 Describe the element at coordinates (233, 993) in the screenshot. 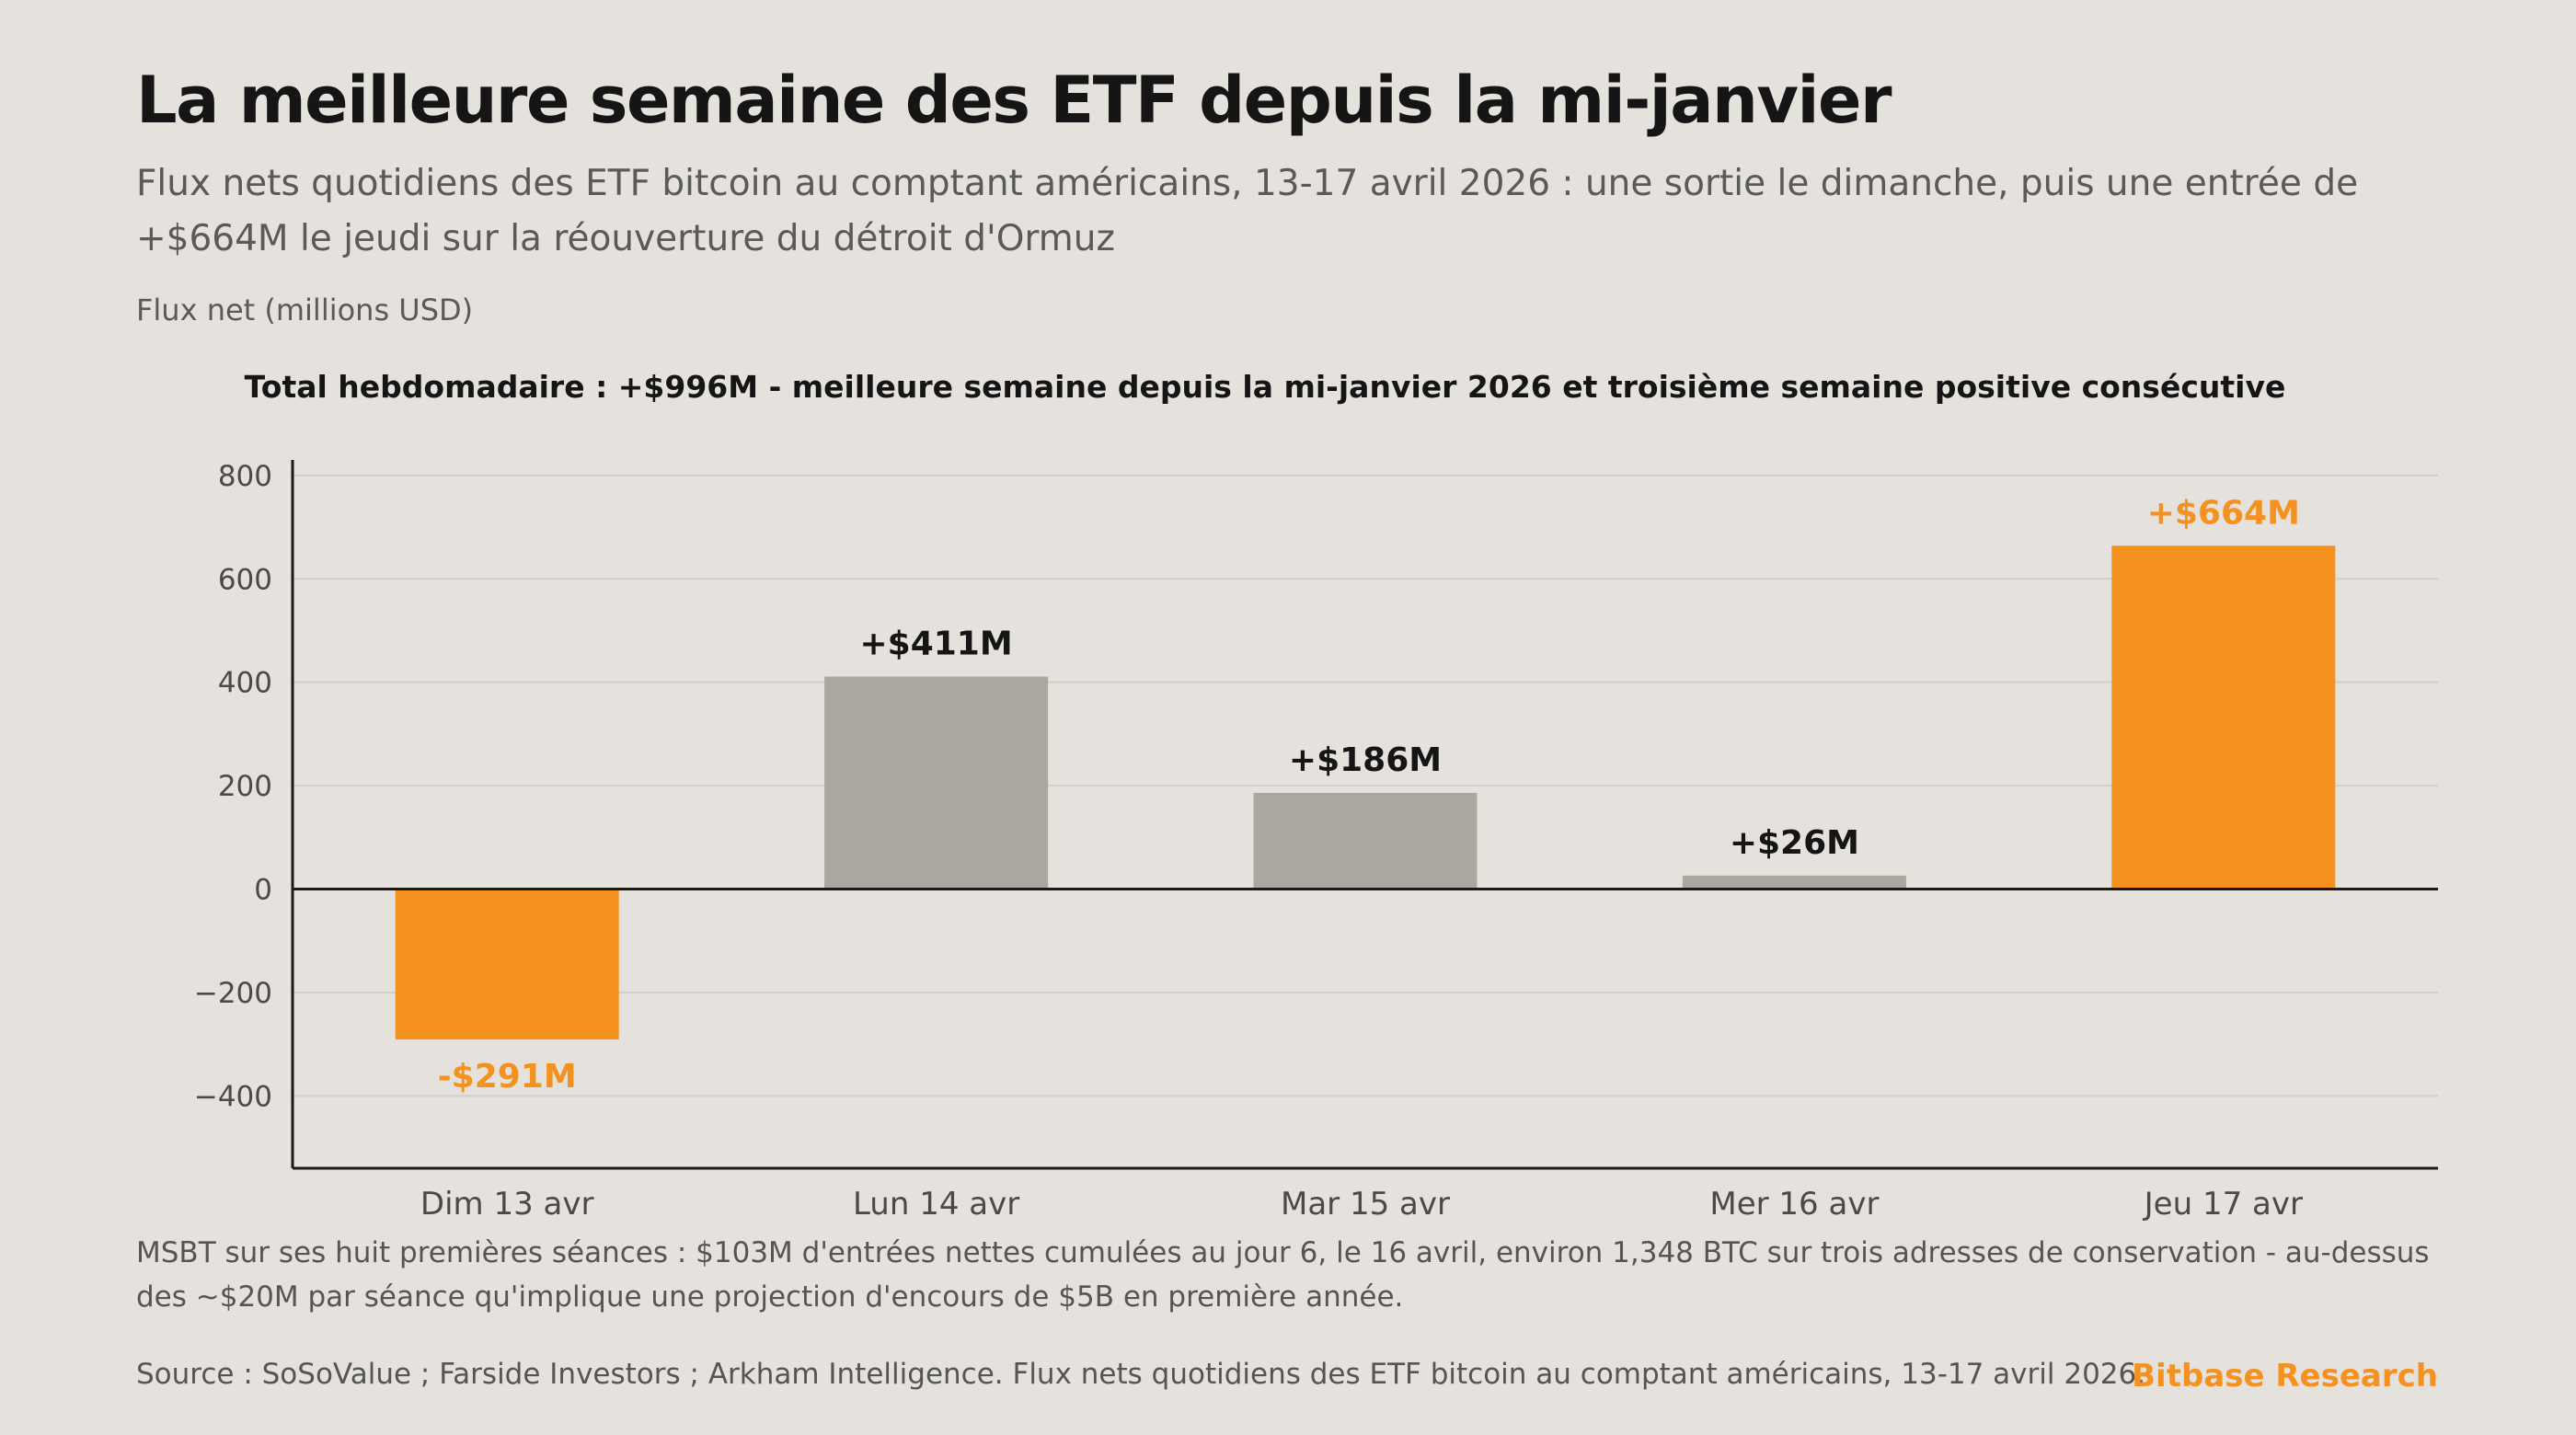

I see `y-tick-label: −200` at that location.